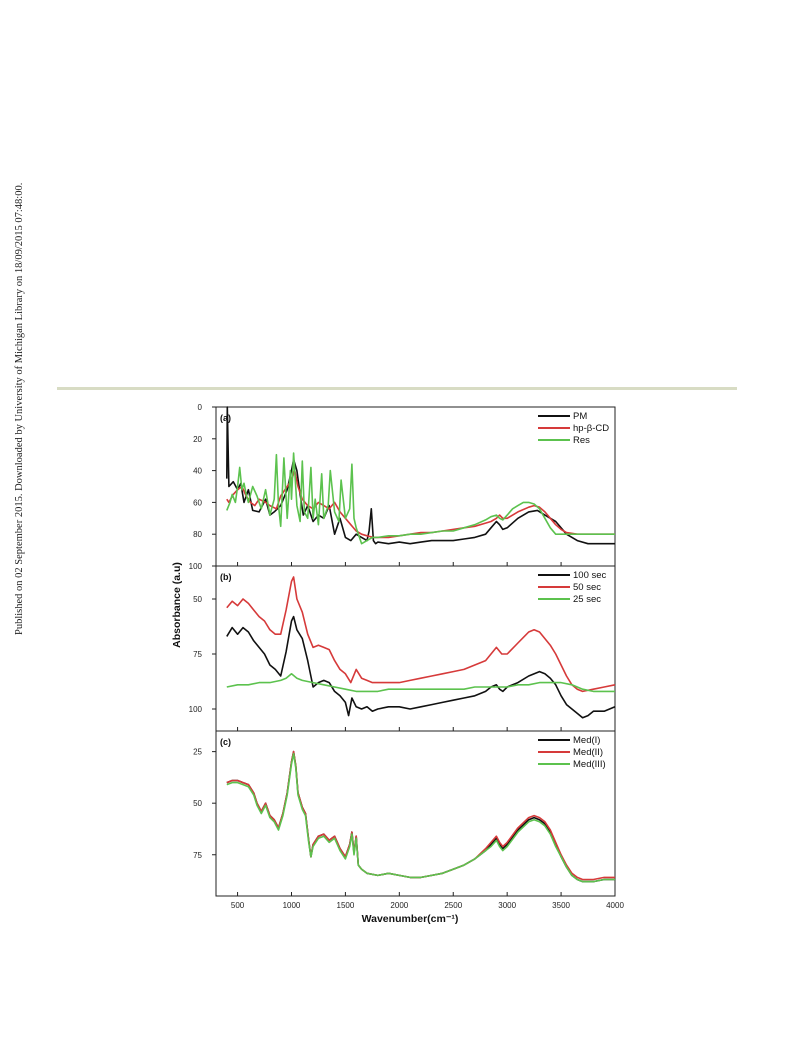  I want to click on legend-label: Med(II), so click(588, 752).